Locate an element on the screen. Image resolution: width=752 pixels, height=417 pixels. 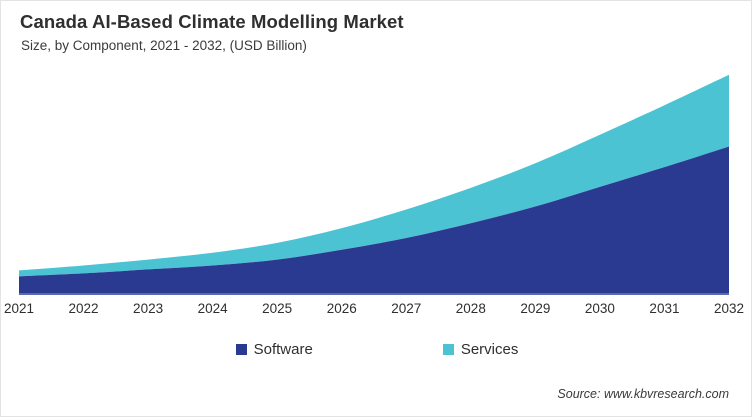
page-title: Canada AI-Based Climate Modelling Market is located at coordinates (212, 21).